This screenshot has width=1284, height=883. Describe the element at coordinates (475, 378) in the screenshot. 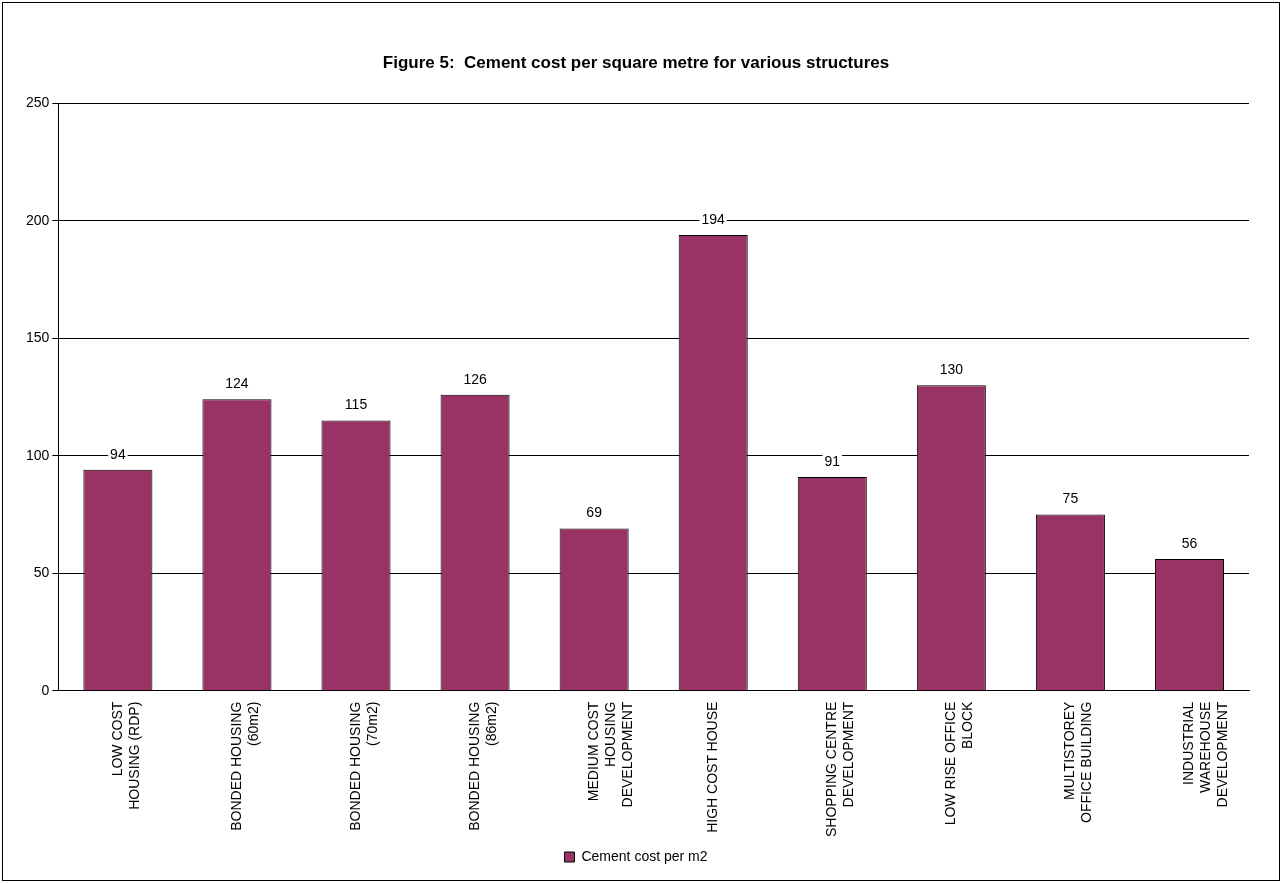

I see `data-label: 126` at that location.